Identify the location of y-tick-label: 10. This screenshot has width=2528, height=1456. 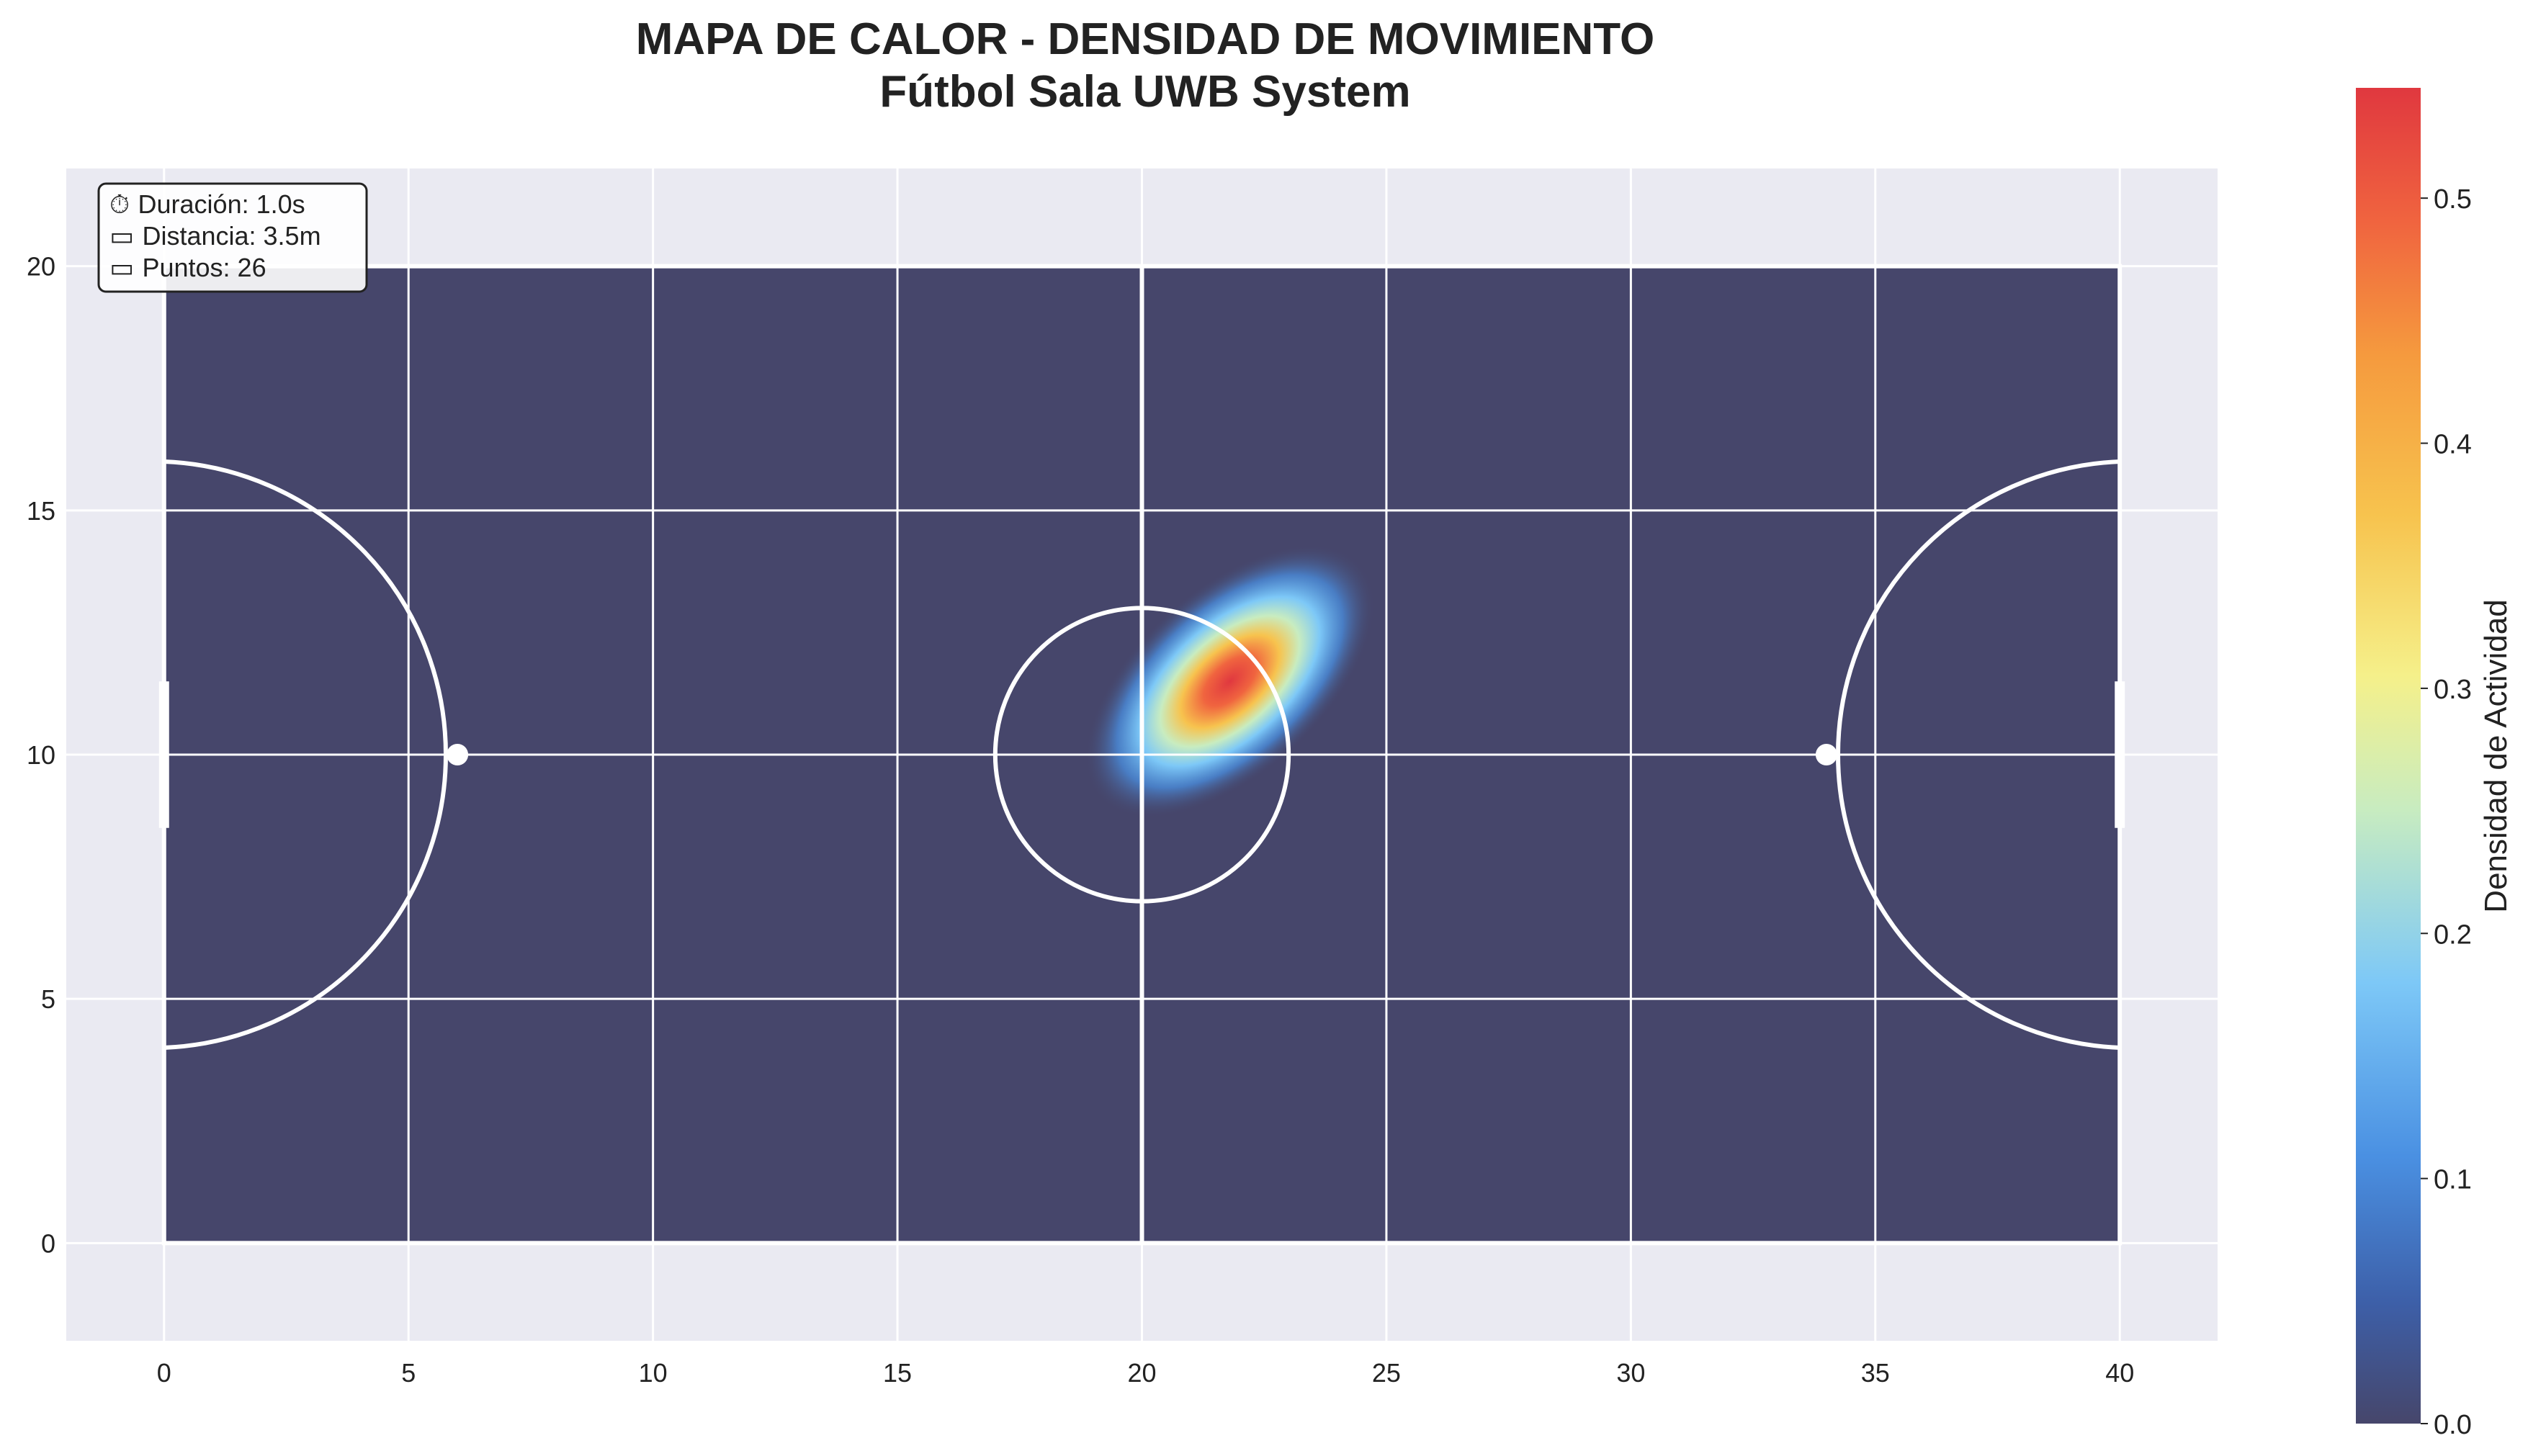
(41, 755).